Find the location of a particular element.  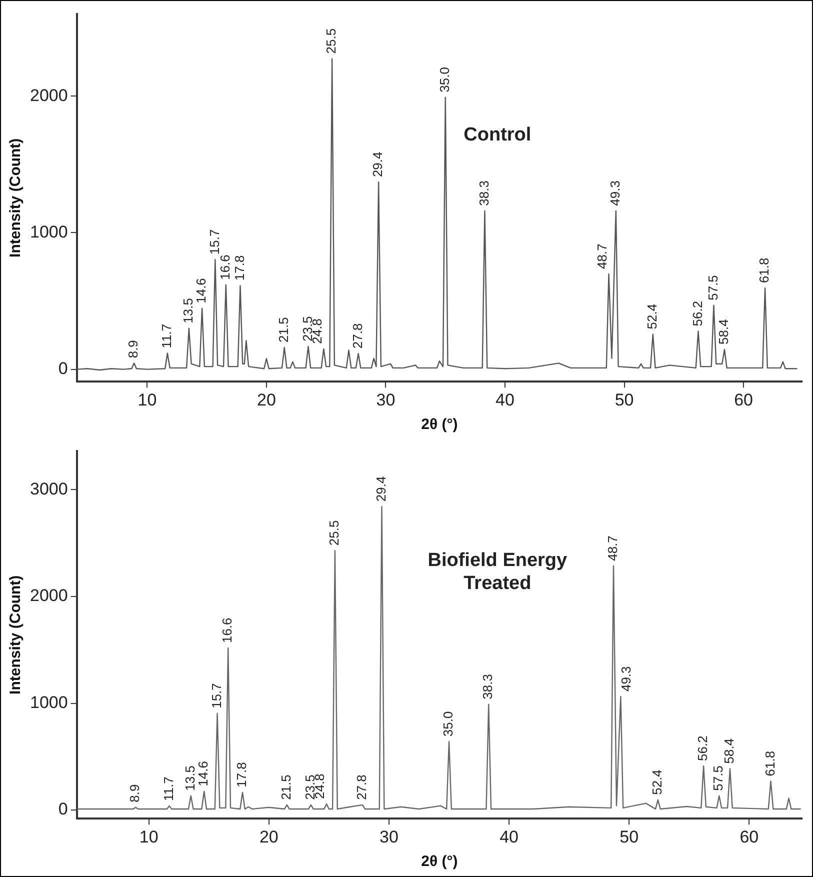

y-tick-label: 3000 is located at coordinates (49, 488).